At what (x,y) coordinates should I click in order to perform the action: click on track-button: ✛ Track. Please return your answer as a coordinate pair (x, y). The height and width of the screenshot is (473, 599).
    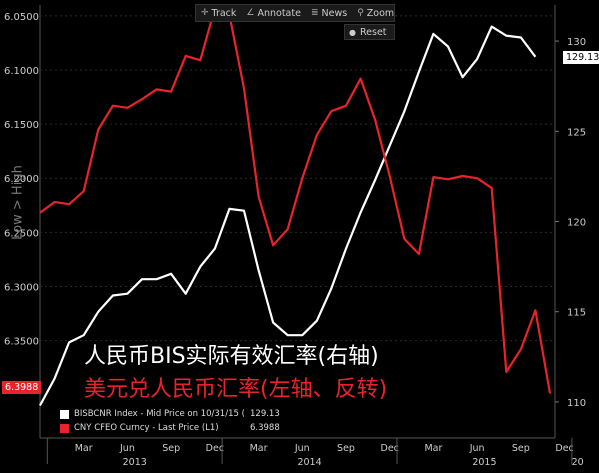
    Looking at the image, I should click on (218, 13).